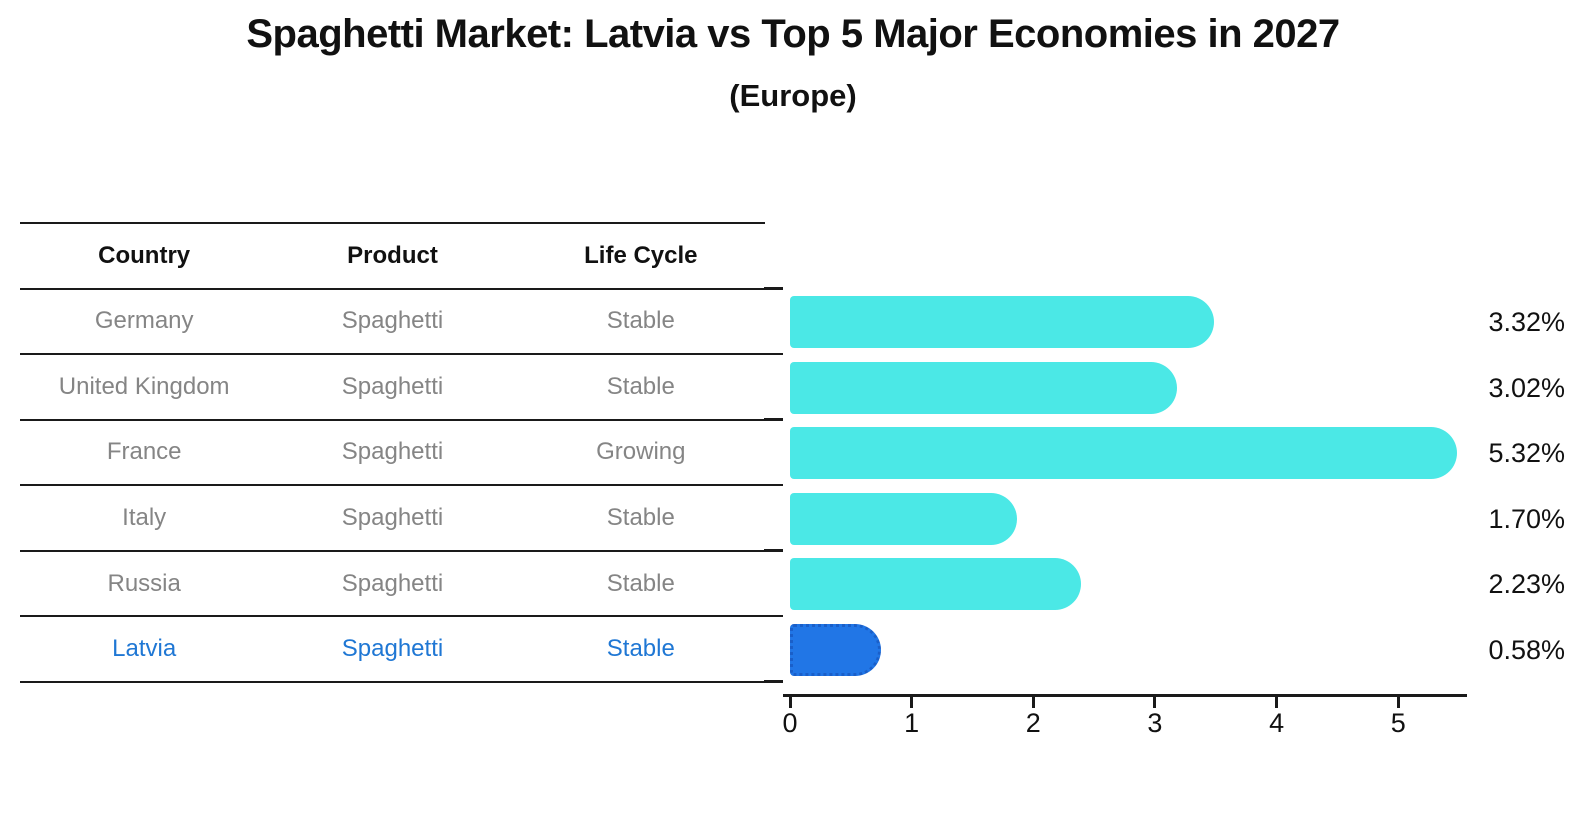 This screenshot has width=1586, height=823. I want to click on x-tick-label: 2, so click(1033, 723).